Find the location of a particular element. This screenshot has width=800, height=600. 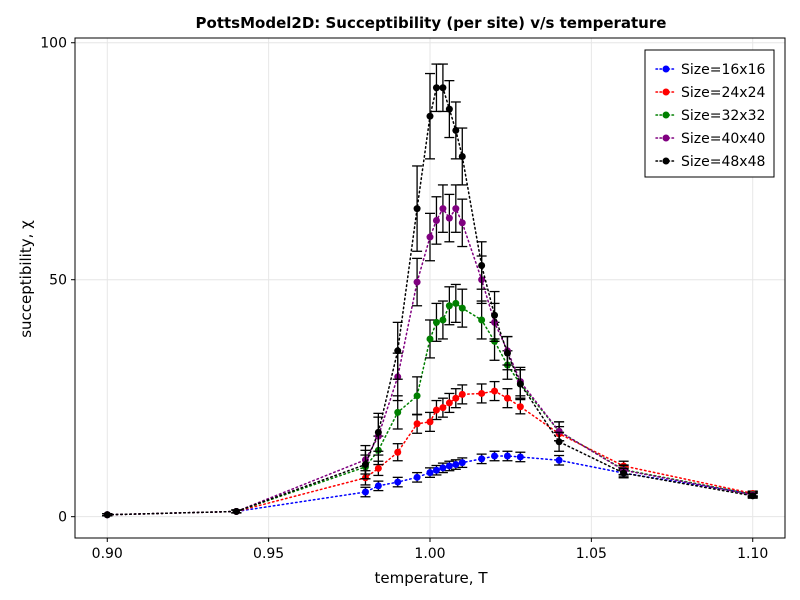

y-tick-label: 0 is located at coordinates (62, 518).